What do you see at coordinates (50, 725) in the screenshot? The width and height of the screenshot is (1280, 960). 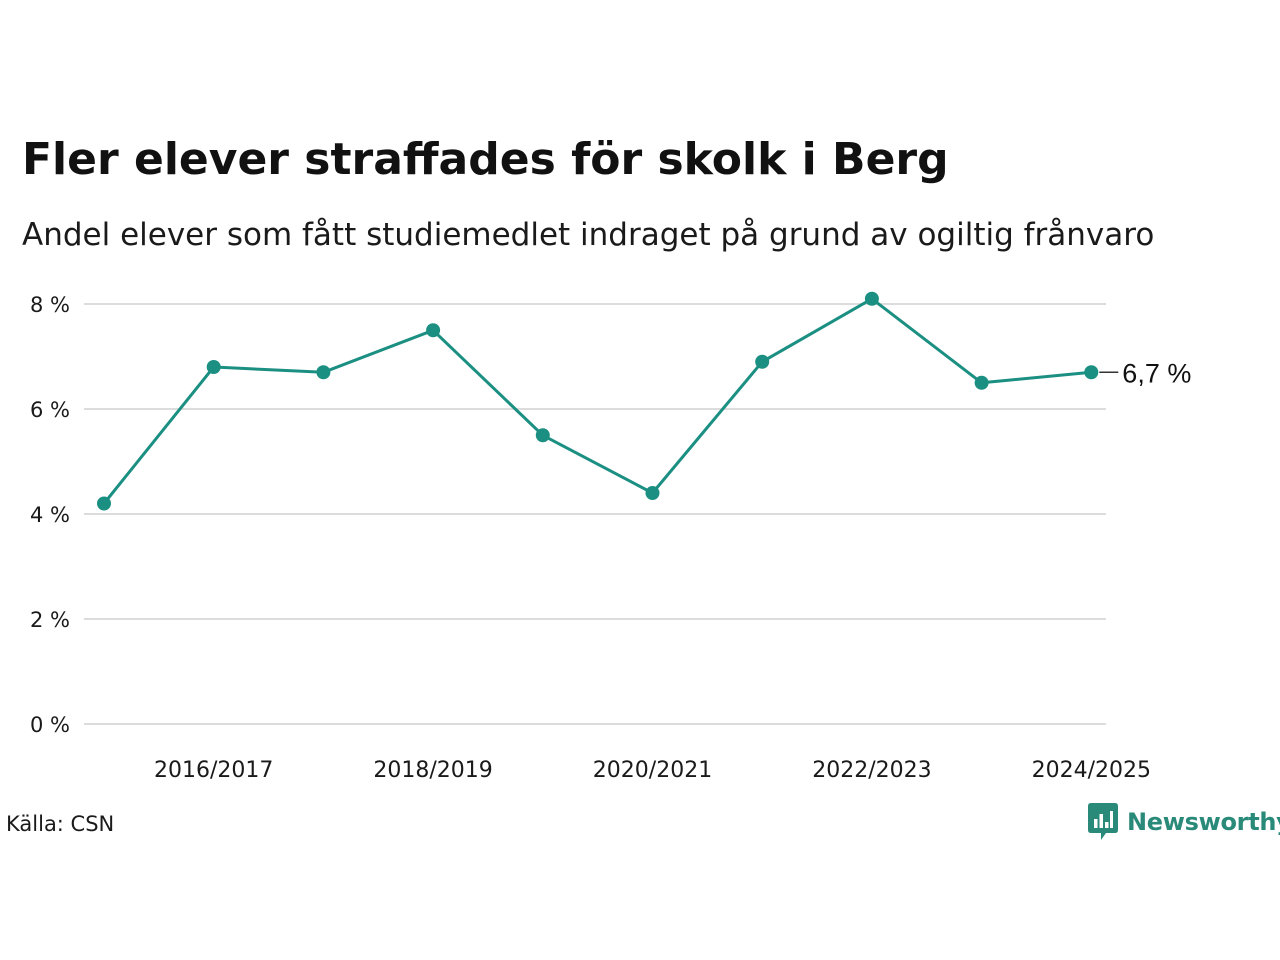 I see `y-tick-label: 0 %` at bounding box center [50, 725].